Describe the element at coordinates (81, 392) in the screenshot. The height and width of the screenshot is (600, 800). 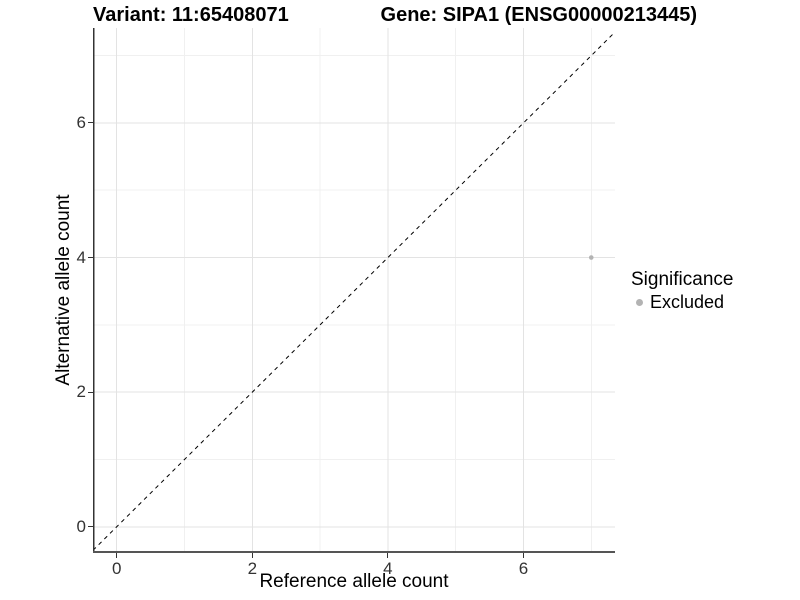
I see `y-tick-label: 2` at that location.